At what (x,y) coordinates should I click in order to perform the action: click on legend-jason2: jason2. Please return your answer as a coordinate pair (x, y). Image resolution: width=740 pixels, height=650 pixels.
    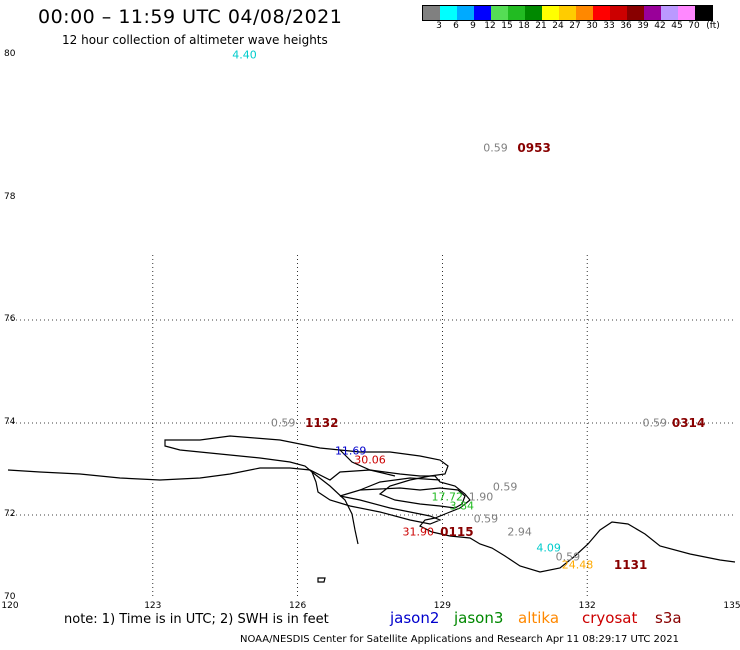
    Looking at the image, I should click on (415, 618).